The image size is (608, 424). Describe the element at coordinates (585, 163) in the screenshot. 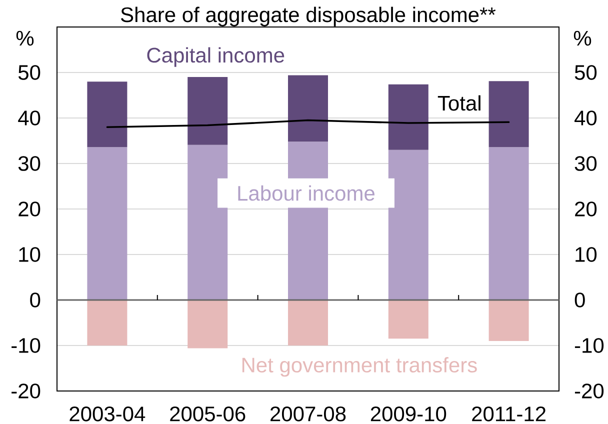

I see `y2-tick-label: 30` at that location.